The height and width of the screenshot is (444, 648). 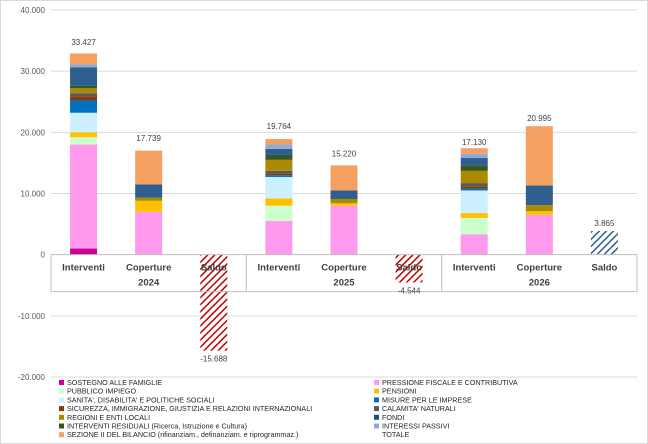 I want to click on legend-label: PENSIONI, so click(x=399, y=391).